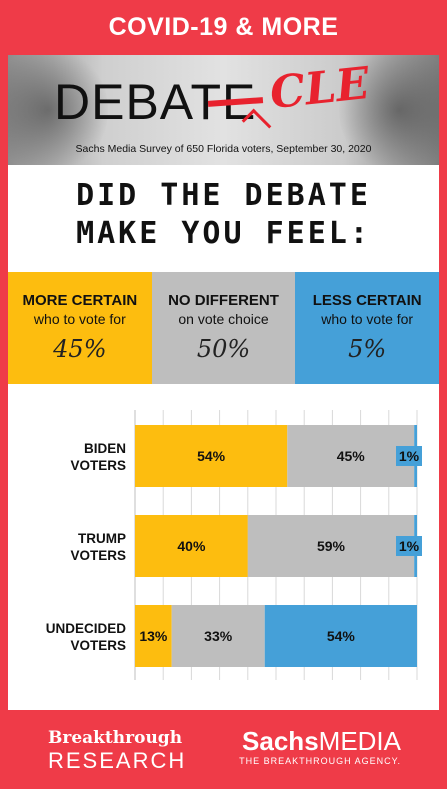  I want to click on card-subtitle: on vote choice, so click(223, 319).